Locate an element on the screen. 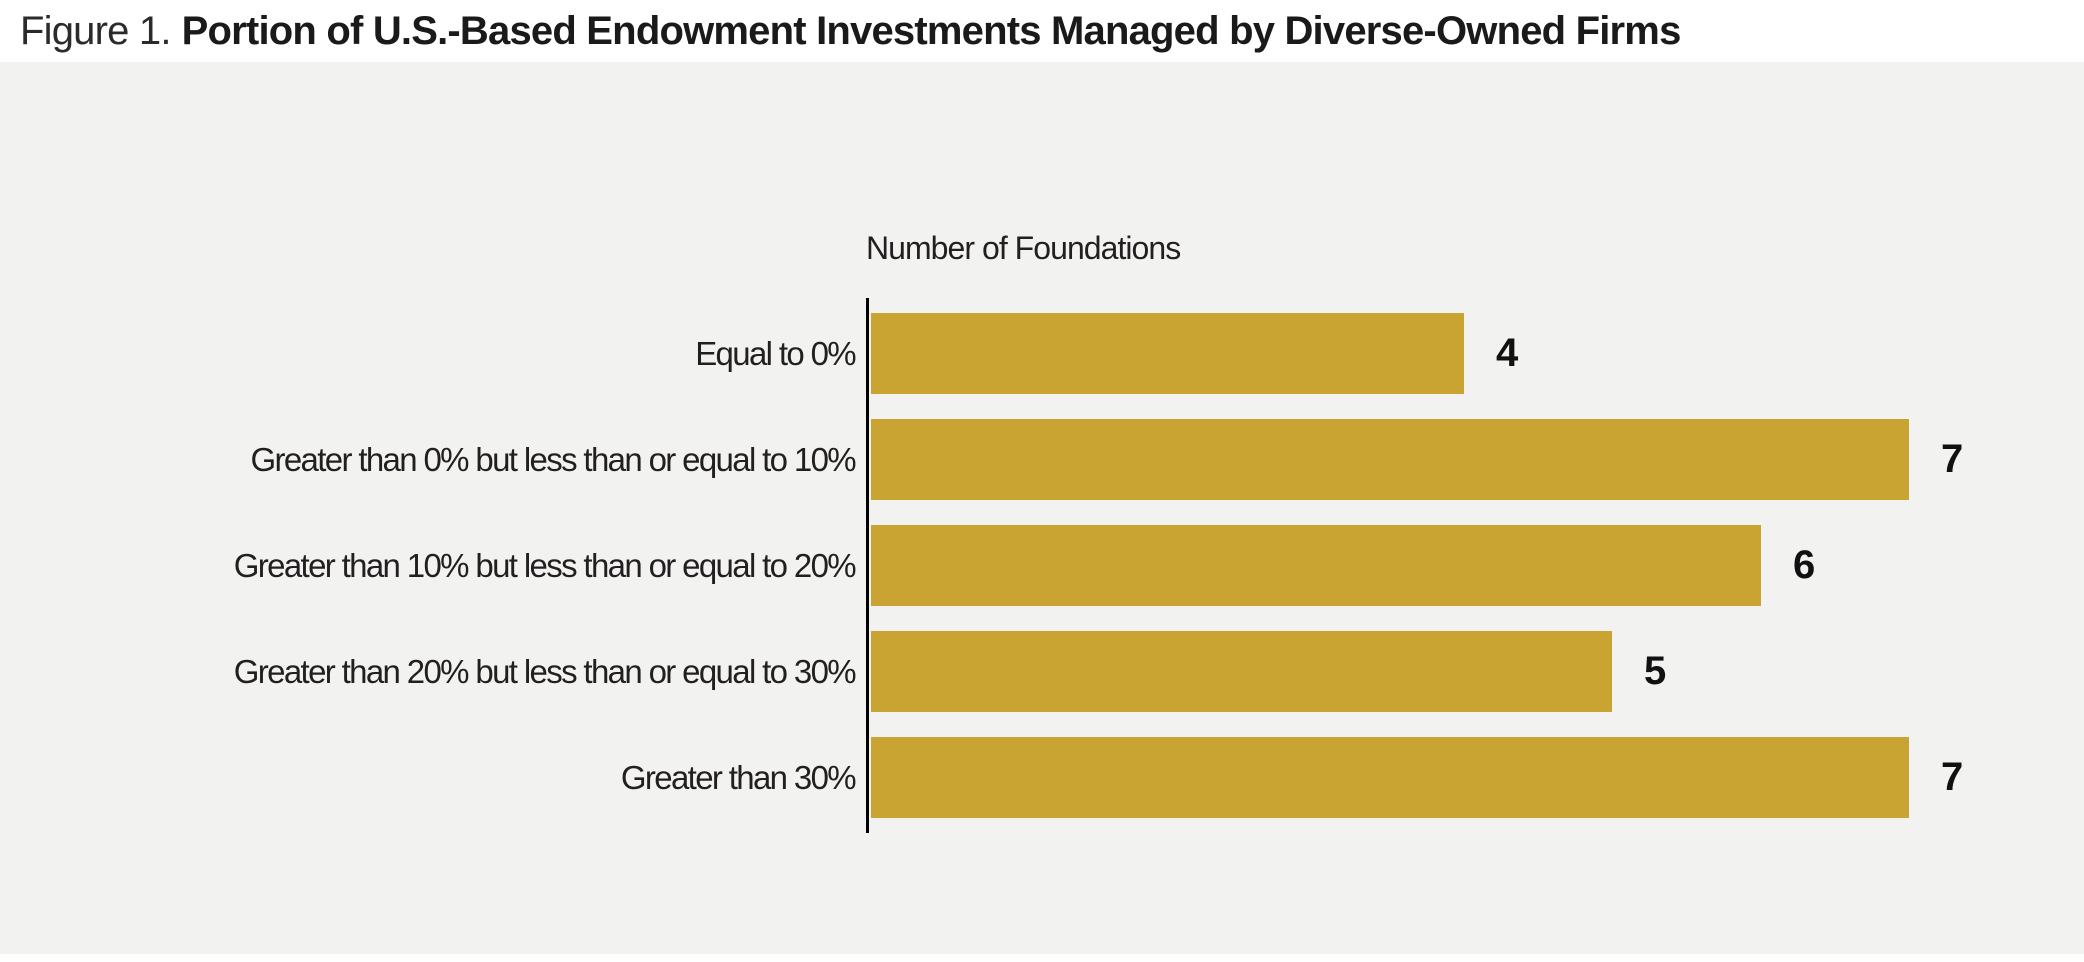 This screenshot has height=962, width=2084. category-label: Greater than 30% is located at coordinates (738, 777).